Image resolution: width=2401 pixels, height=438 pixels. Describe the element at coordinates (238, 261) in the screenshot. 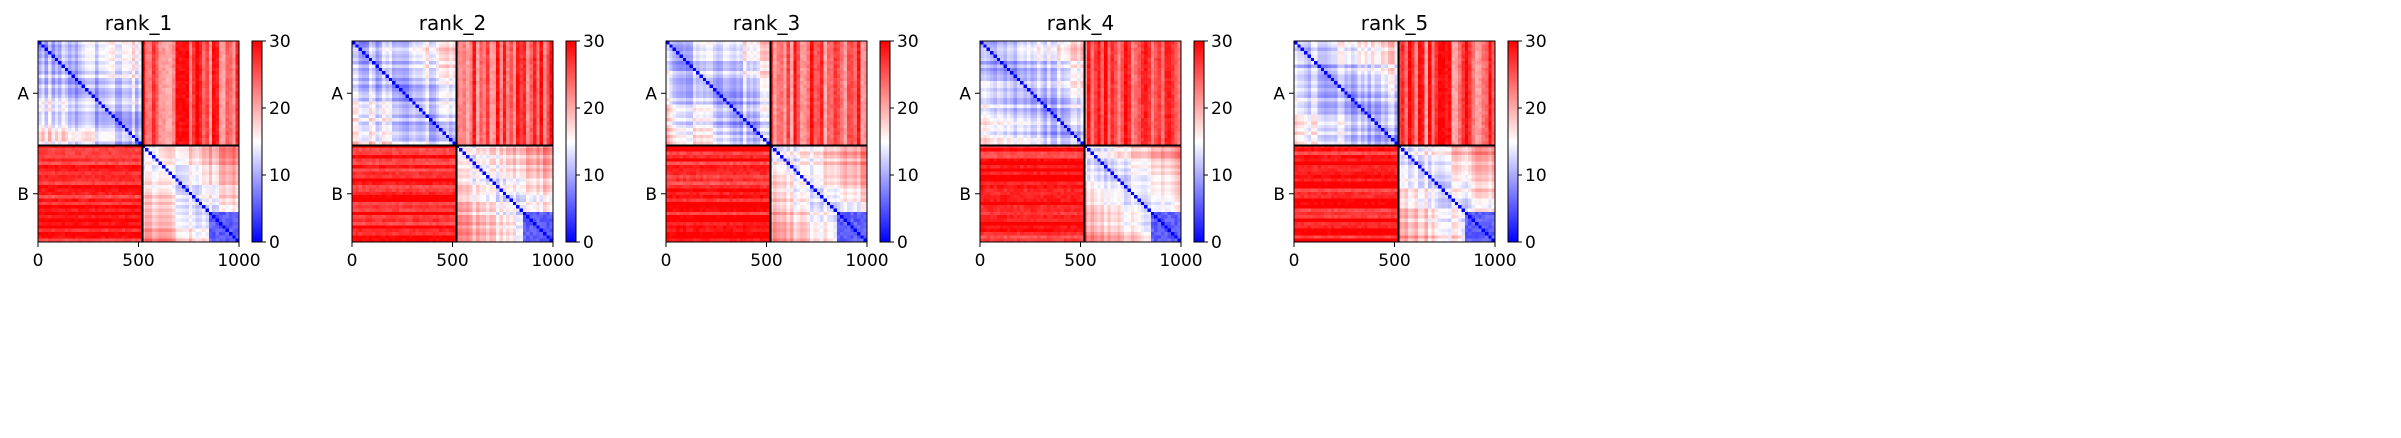

I see `x-tick-label: 1000` at that location.